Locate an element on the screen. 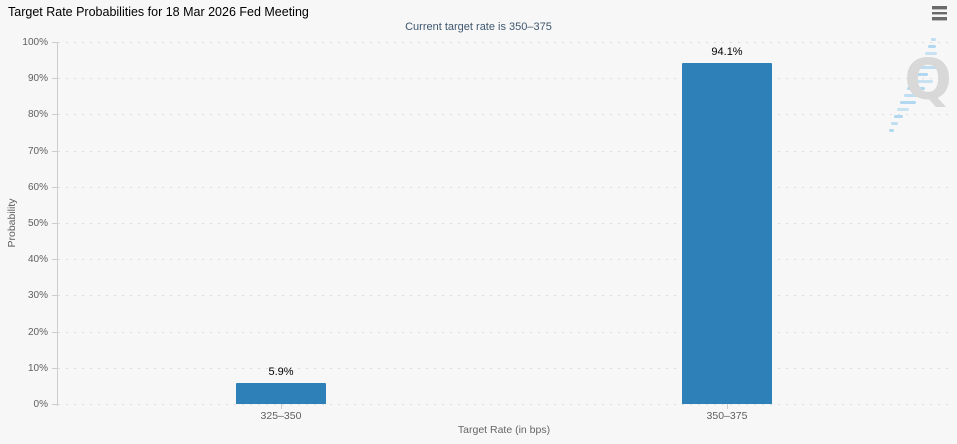 The image size is (957, 444). hamburger-menu-icon is located at coordinates (940, 13).